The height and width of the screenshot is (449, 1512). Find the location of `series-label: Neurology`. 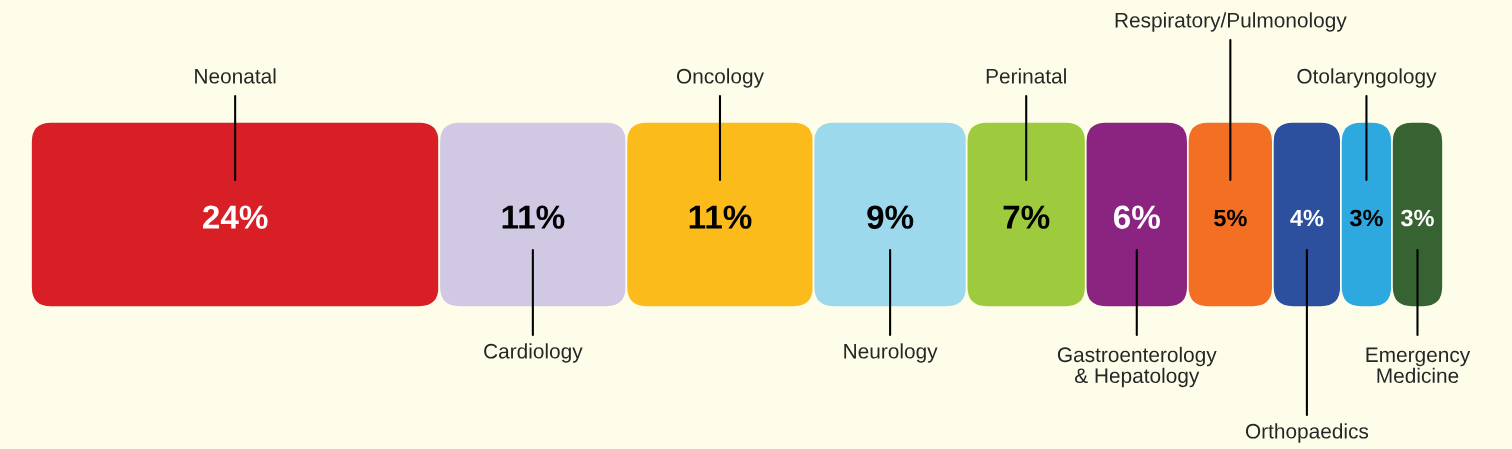

series-label: Neurology is located at coordinates (891, 353).